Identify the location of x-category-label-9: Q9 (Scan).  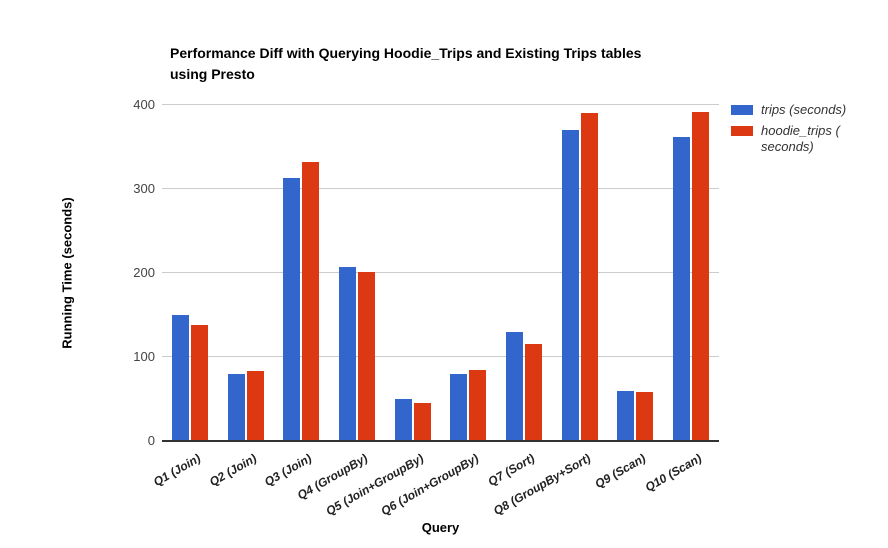
(620, 471).